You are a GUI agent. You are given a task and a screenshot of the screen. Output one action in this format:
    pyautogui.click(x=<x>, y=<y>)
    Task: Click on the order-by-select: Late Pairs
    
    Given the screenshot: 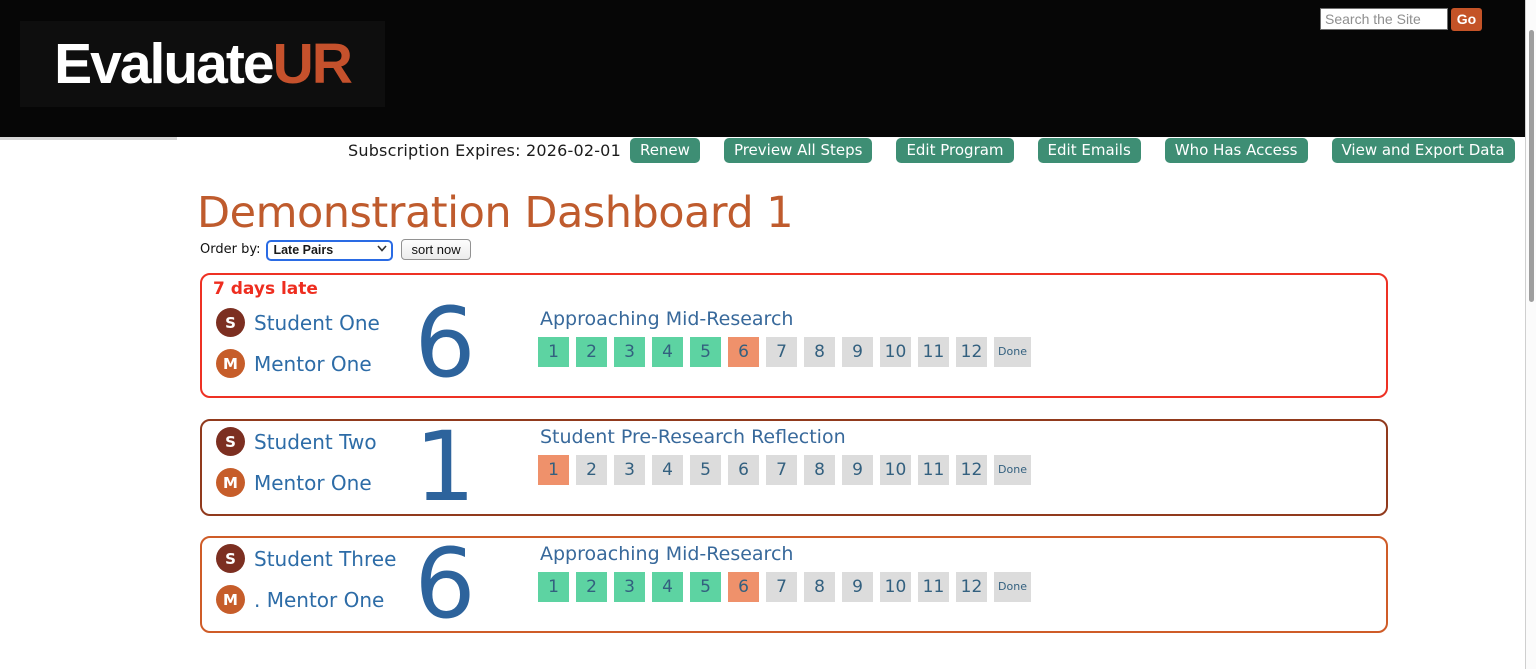 What is the action you would take?
    pyautogui.click(x=330, y=250)
    